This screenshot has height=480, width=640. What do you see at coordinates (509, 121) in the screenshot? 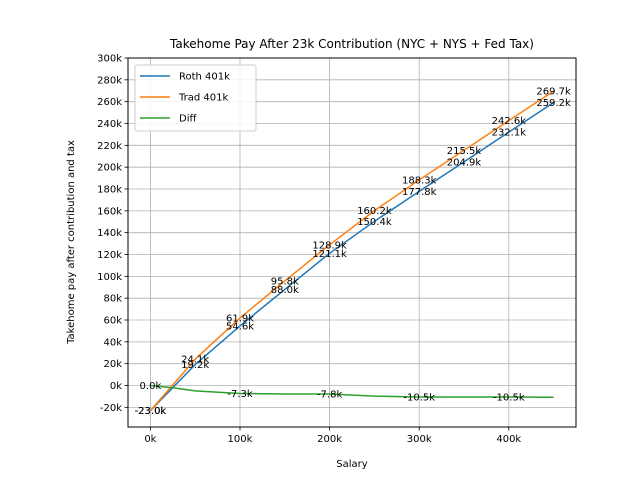
I see `data-label: 242.6k` at bounding box center [509, 121].